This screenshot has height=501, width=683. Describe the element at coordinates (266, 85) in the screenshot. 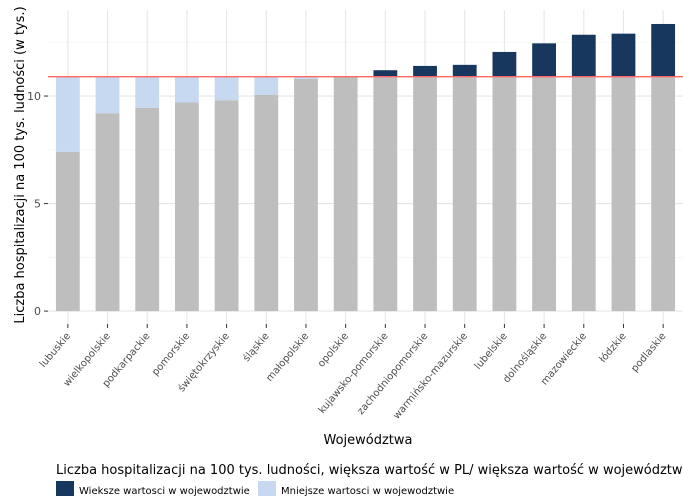

I see `bar-lower-śląskie` at that location.